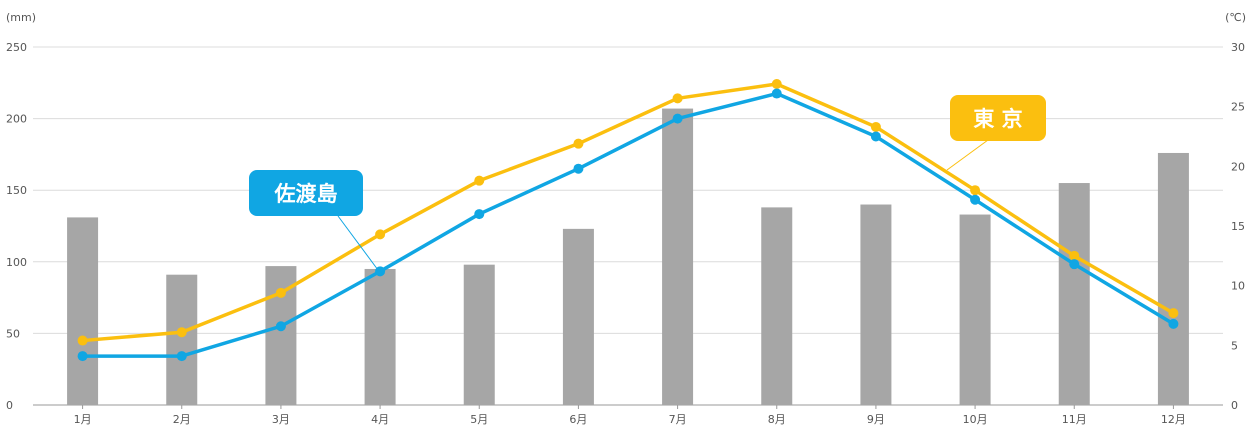  I want to click on right-tick-label: 20, so click(1238, 166).